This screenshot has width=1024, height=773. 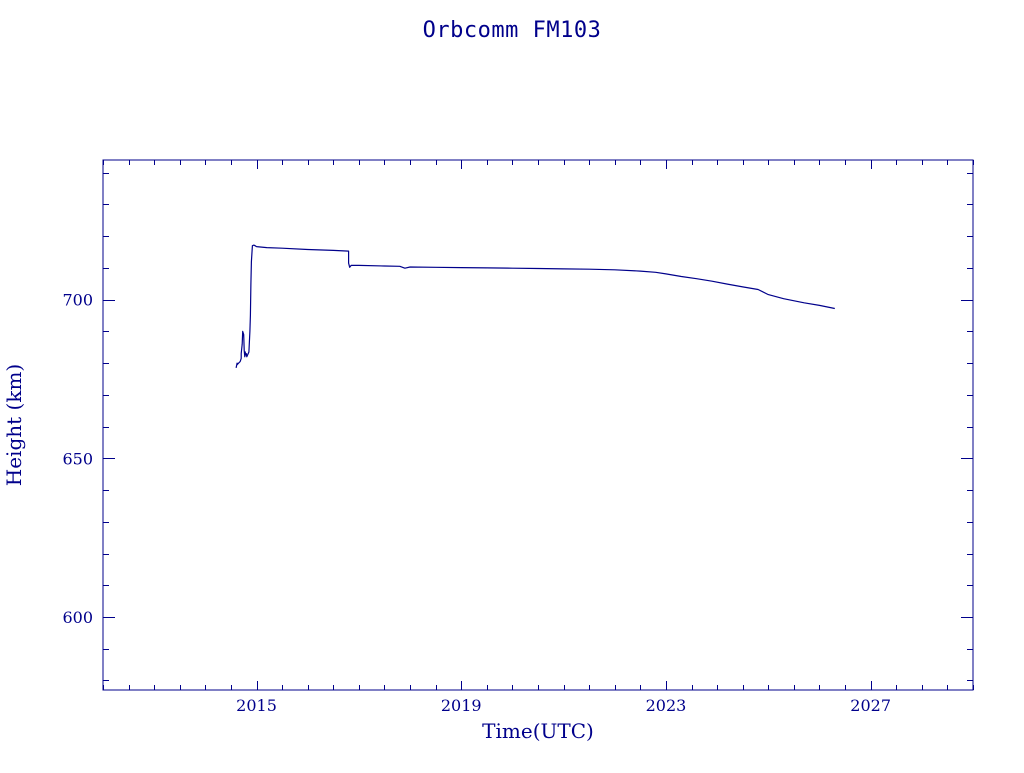 What do you see at coordinates (512, 30) in the screenshot?
I see `chart-title: Orbcomm FM103` at bounding box center [512, 30].